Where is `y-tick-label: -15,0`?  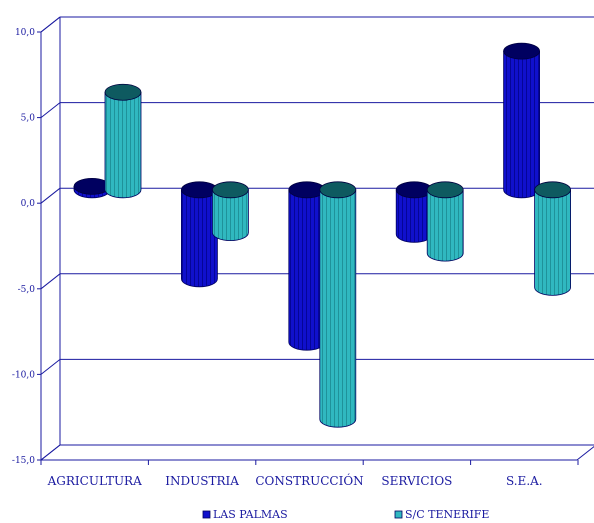 y-tick-label: -15,0 is located at coordinates (23, 461).